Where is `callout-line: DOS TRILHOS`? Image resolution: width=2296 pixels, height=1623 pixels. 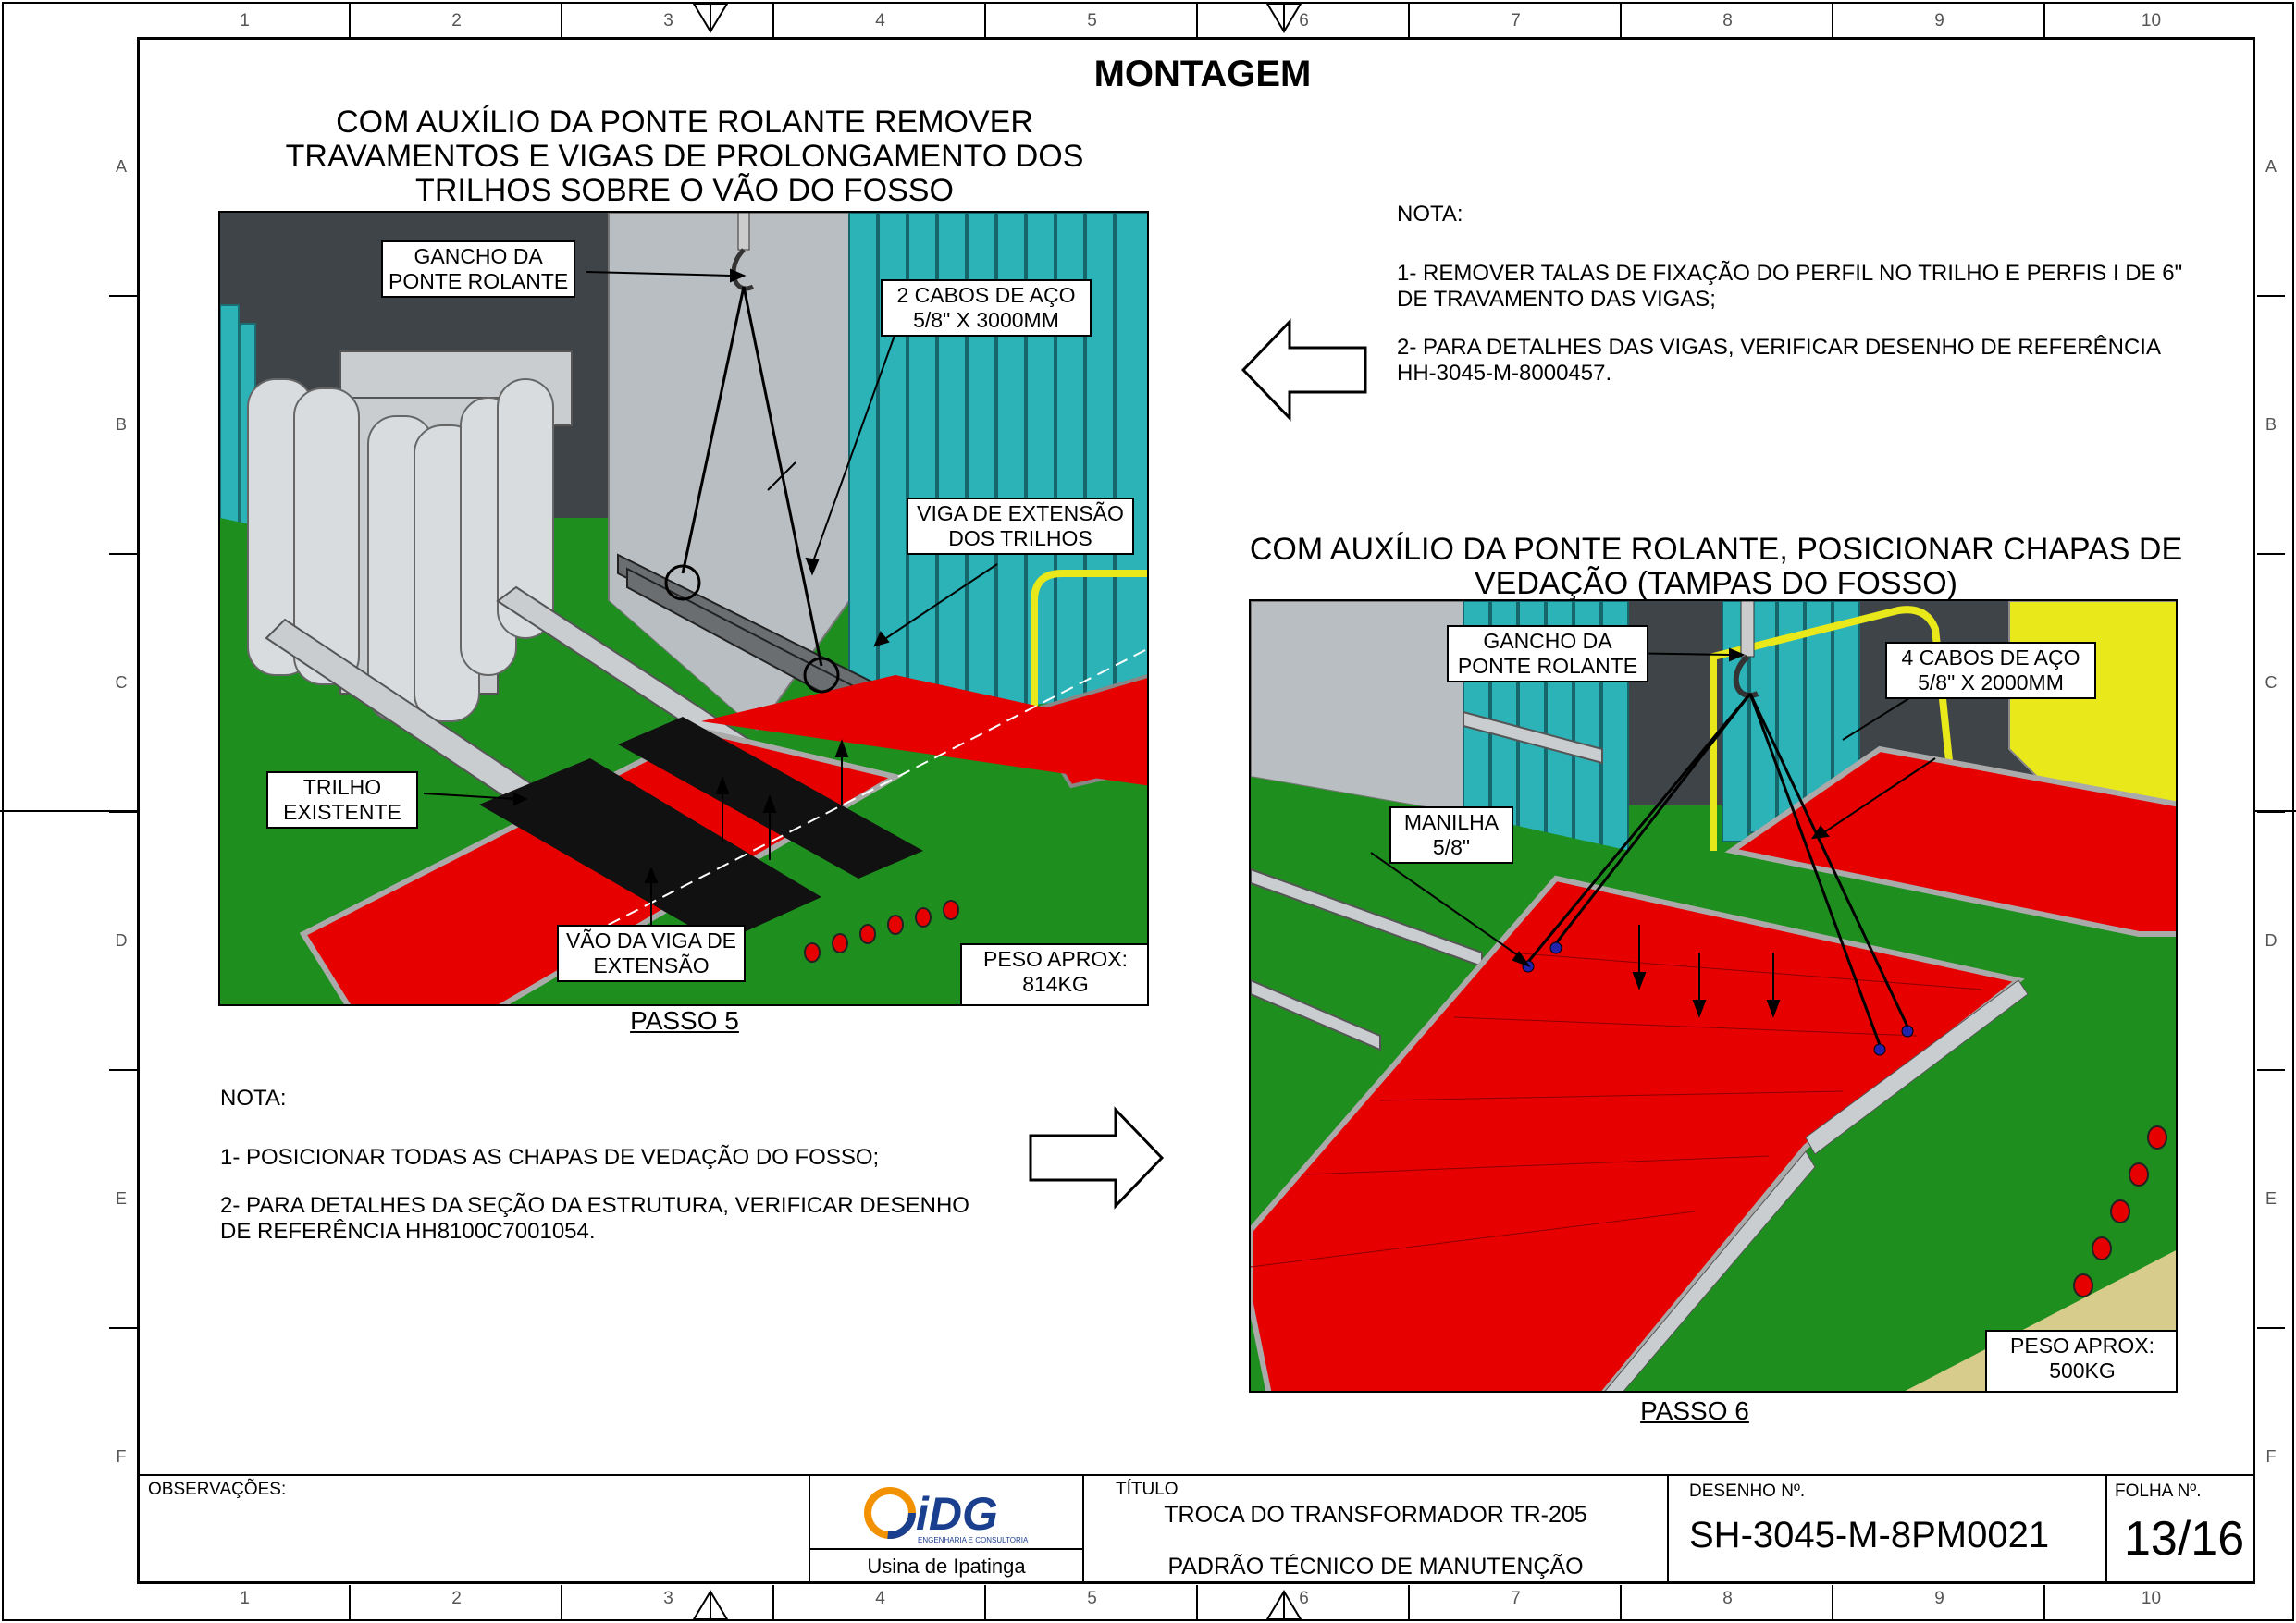 callout-line: DOS TRILHOS is located at coordinates (1020, 538).